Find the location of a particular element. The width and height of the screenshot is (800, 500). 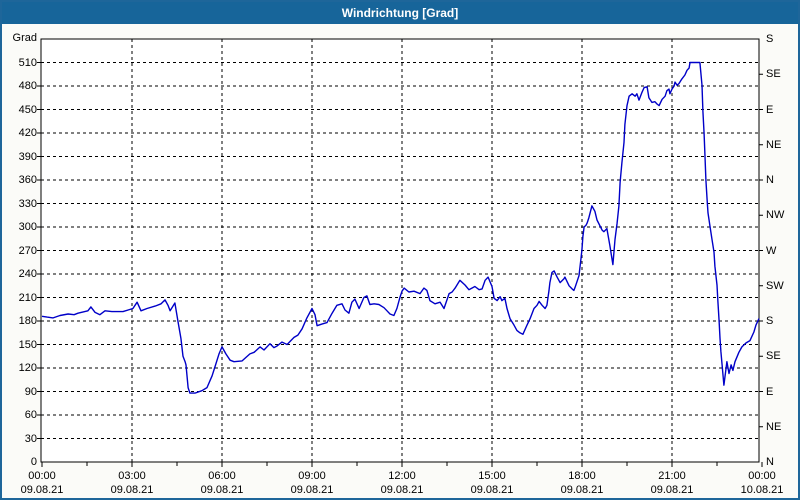

y-axis-unit-label: Grad is located at coordinates (24, 38).